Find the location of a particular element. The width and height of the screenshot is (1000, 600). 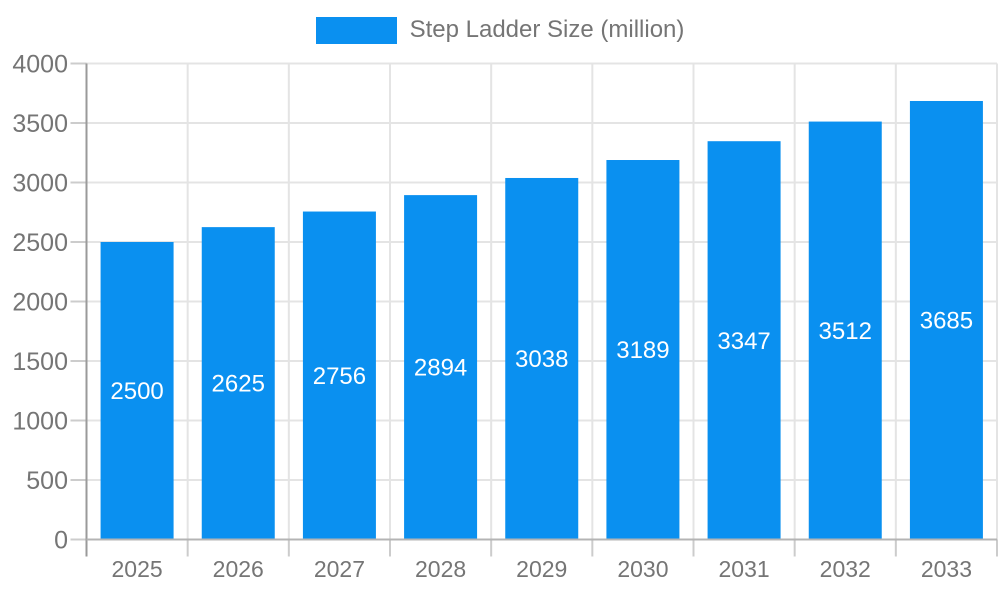

chart-legend: Step Ladder Size (million) is located at coordinates (500, 30).